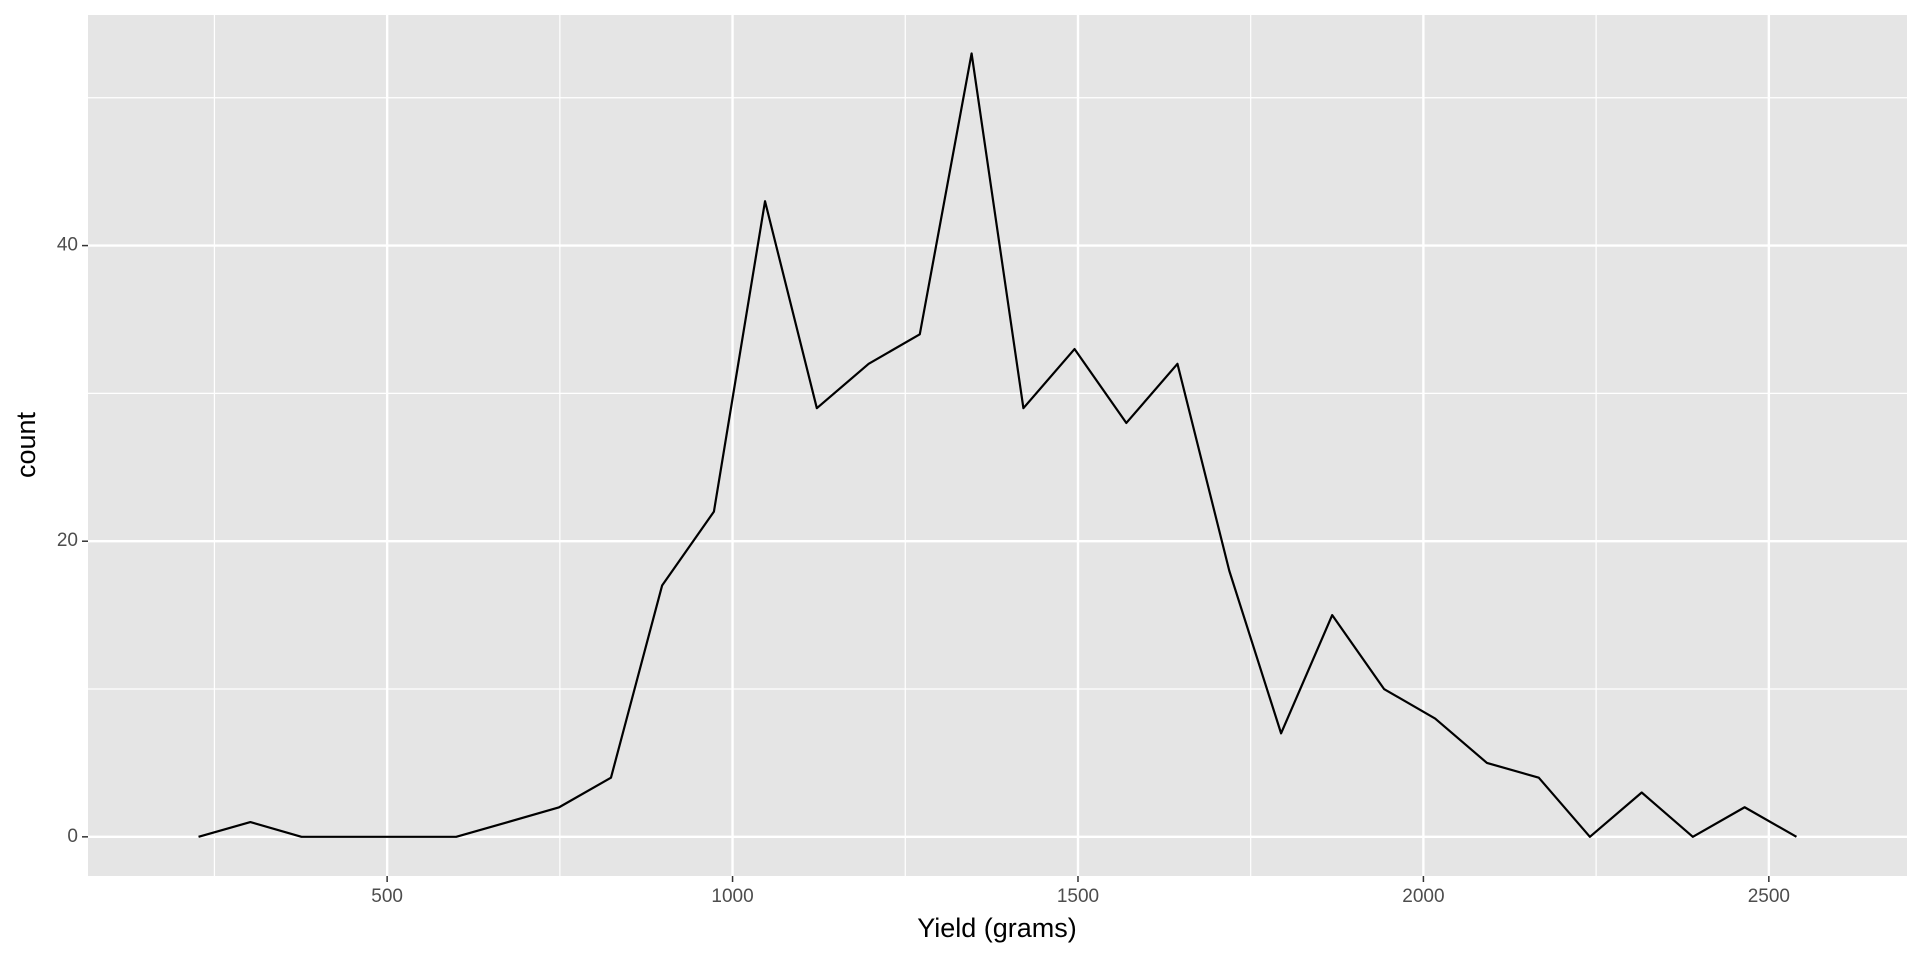 This screenshot has height=960, width=1920. I want to click on x-axis-title: Yield (grams), so click(997, 928).